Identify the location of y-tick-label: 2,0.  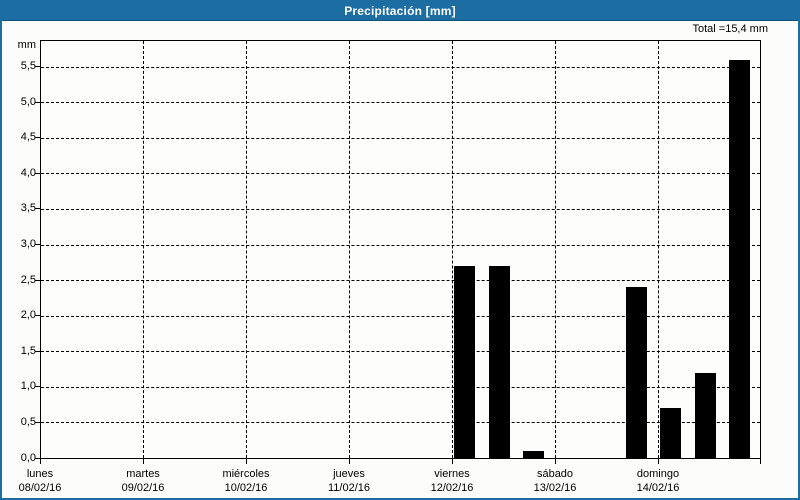
(28, 315).